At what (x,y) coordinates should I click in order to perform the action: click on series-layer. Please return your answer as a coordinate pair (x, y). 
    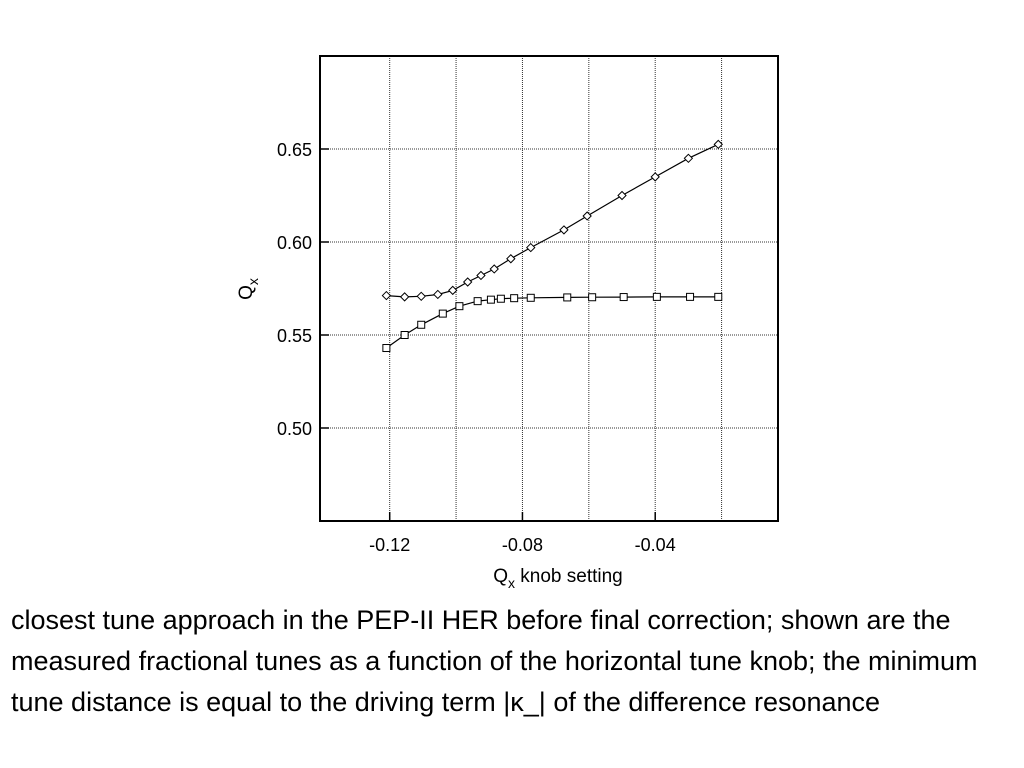
    Looking at the image, I should click on (552, 246).